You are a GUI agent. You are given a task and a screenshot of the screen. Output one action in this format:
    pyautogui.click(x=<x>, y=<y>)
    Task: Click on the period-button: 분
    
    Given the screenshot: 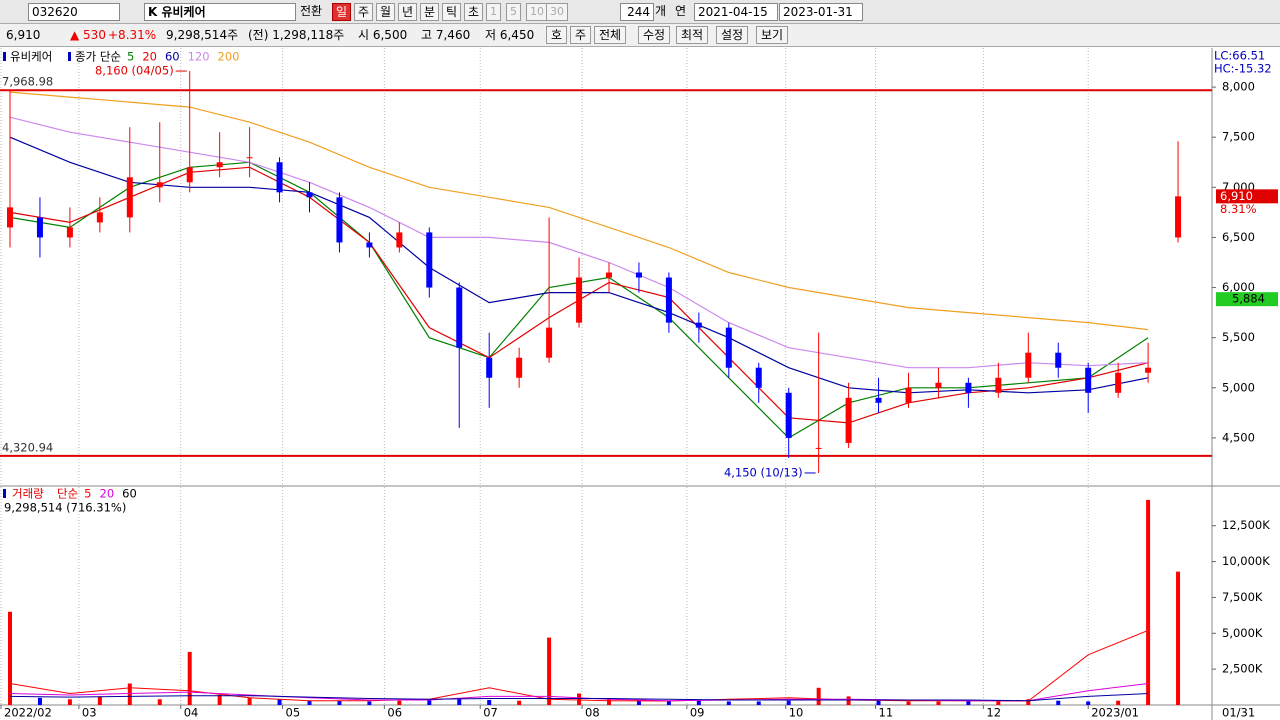 What is the action you would take?
    pyautogui.click(x=430, y=12)
    